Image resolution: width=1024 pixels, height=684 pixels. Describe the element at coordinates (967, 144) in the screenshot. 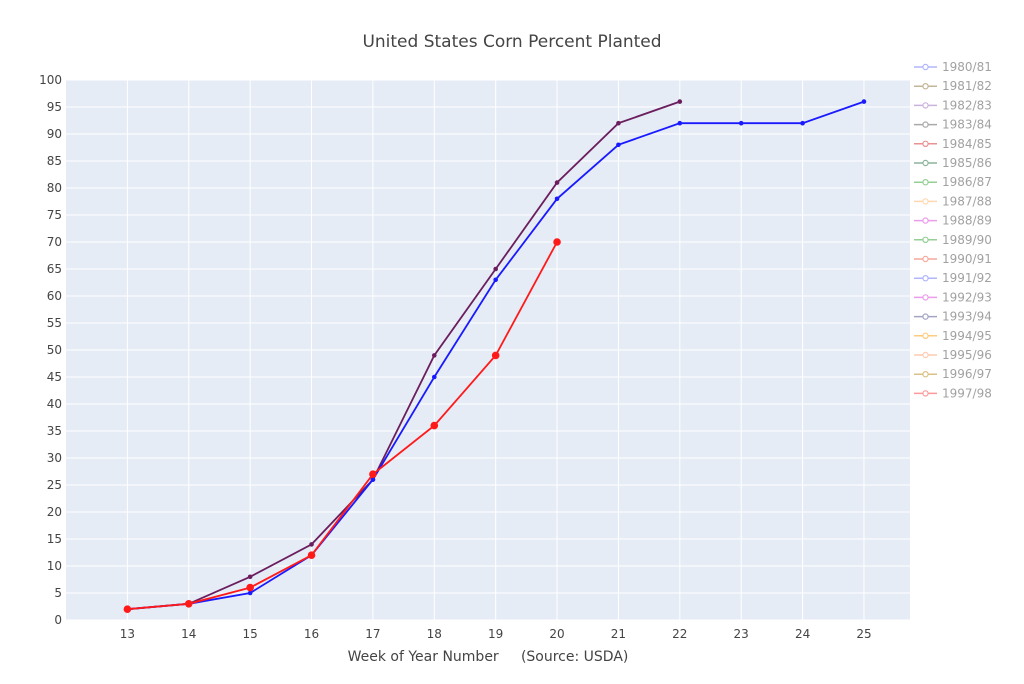

I see `legend-label: 1984/85` at that location.